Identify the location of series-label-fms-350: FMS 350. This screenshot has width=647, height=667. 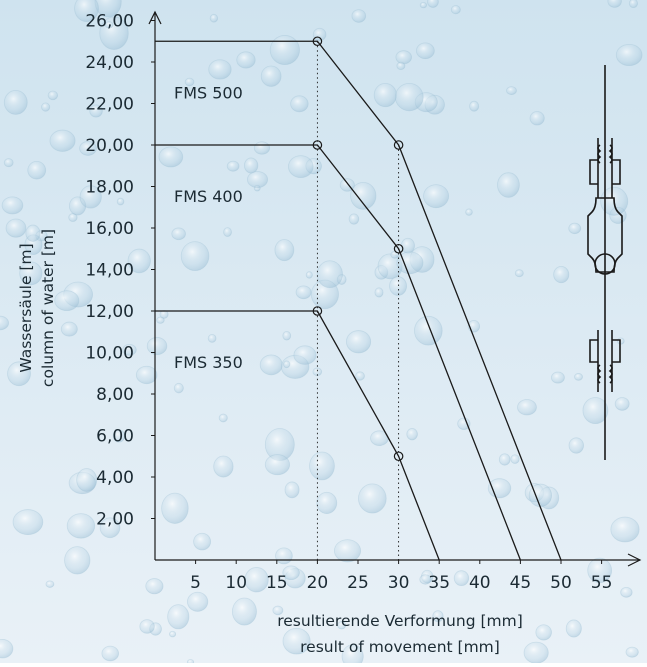
(208, 362).